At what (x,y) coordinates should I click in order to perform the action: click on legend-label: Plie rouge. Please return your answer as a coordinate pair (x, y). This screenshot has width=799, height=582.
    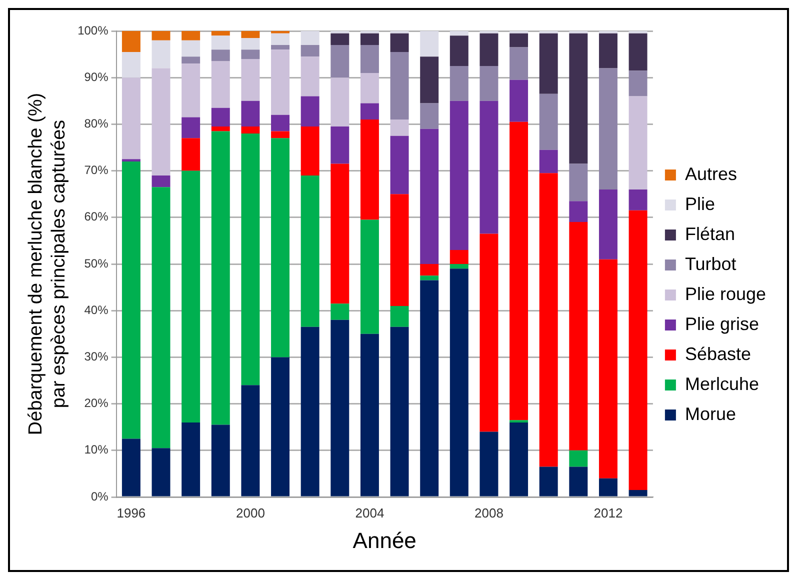
    Looking at the image, I should click on (725, 294).